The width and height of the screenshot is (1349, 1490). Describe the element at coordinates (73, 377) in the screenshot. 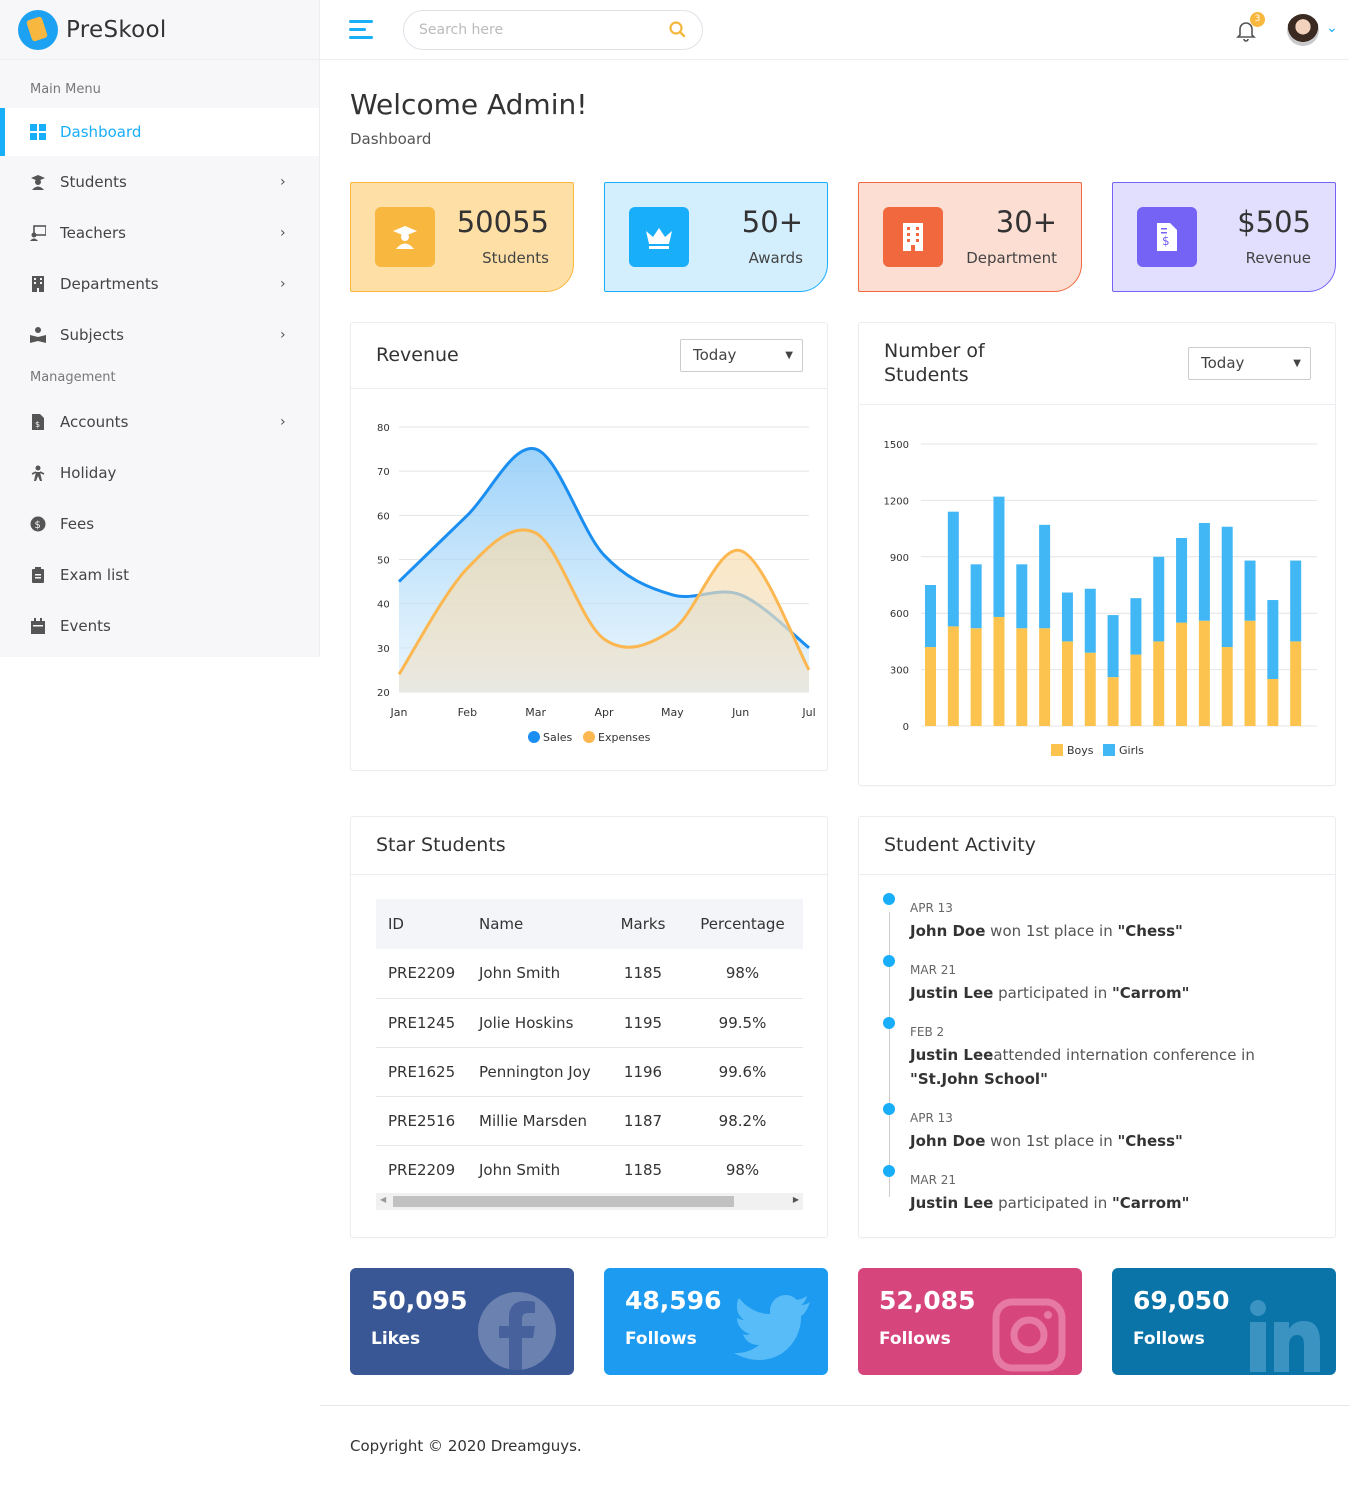

I see `menu-section-title: Management` at that location.